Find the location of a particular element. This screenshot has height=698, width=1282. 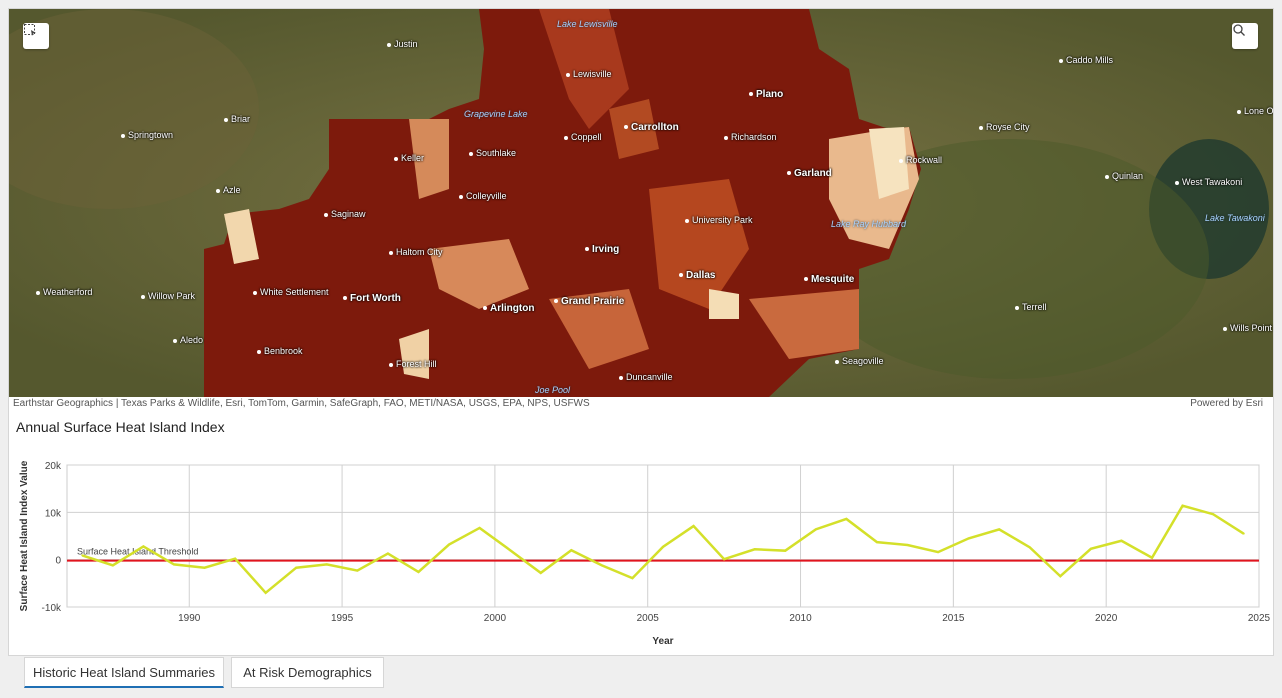

map-place-label: Saginaw is located at coordinates (345, 214).